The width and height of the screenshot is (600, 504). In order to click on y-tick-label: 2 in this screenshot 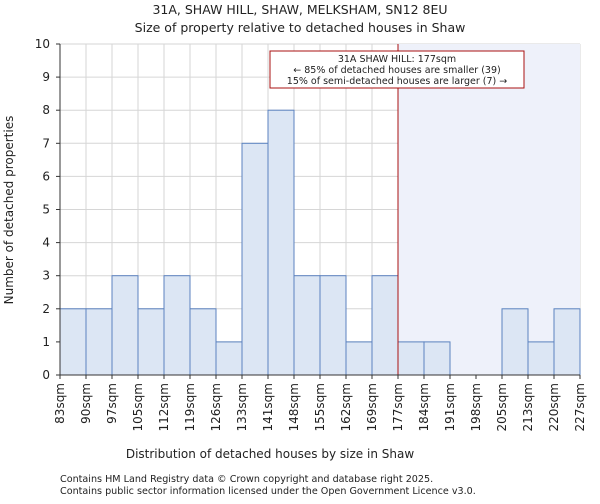, I will do `click(46, 309)`.